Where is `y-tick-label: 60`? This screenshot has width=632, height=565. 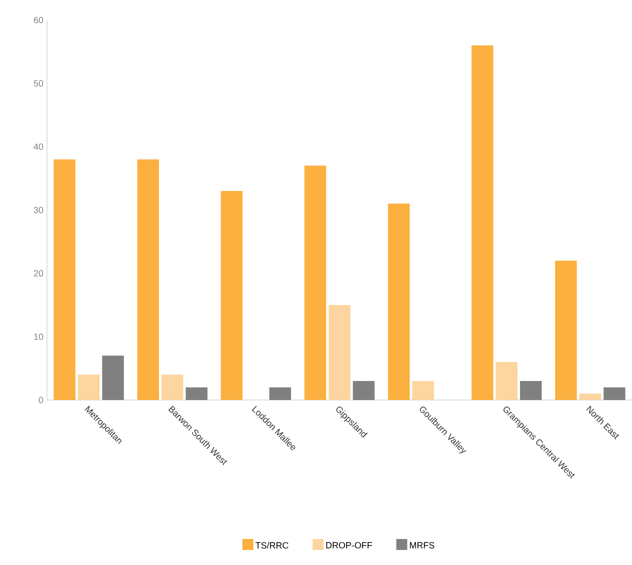
y-tick-label: 60 is located at coordinates (39, 20).